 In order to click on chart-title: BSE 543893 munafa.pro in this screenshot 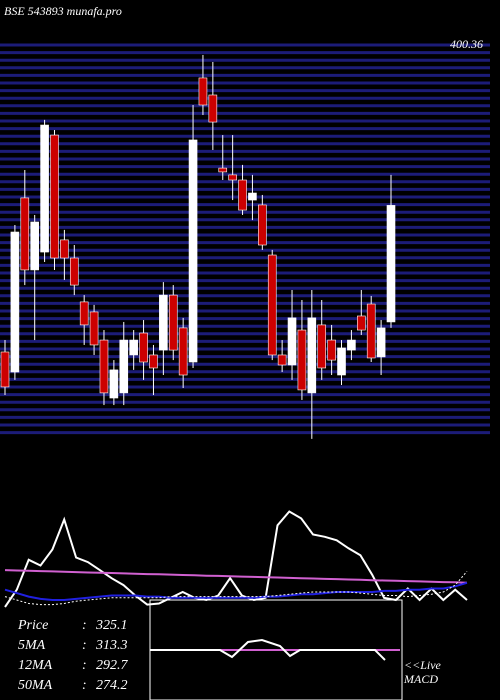, I will do `click(63, 11)`.